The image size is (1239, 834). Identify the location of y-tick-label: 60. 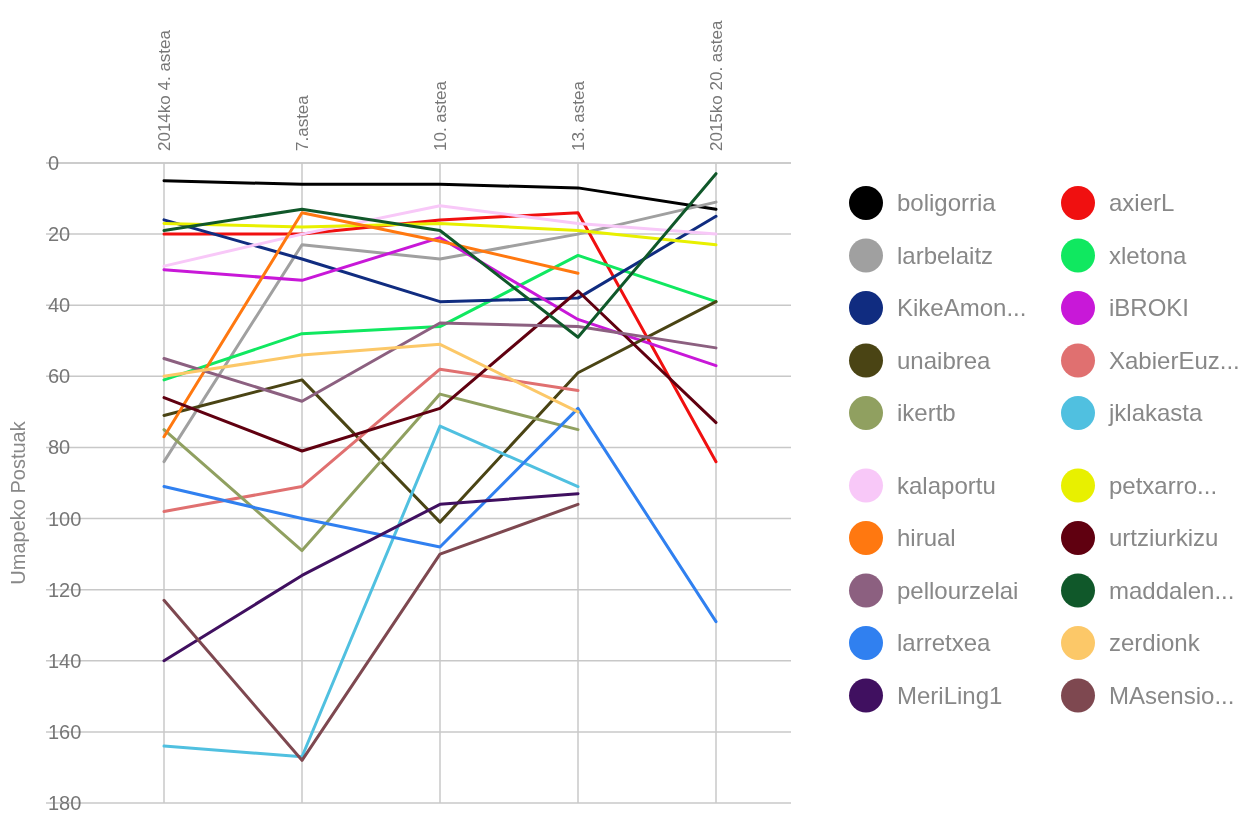
(59, 376).